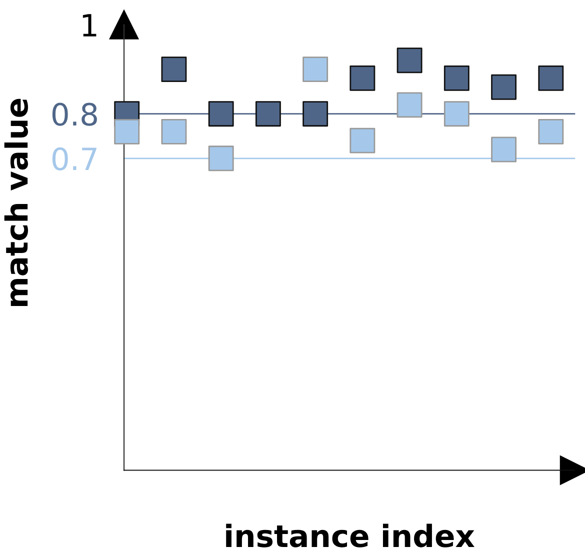  What do you see at coordinates (74, 114) in the screenshot?
I see `y-tick-label: 0.8` at bounding box center [74, 114].